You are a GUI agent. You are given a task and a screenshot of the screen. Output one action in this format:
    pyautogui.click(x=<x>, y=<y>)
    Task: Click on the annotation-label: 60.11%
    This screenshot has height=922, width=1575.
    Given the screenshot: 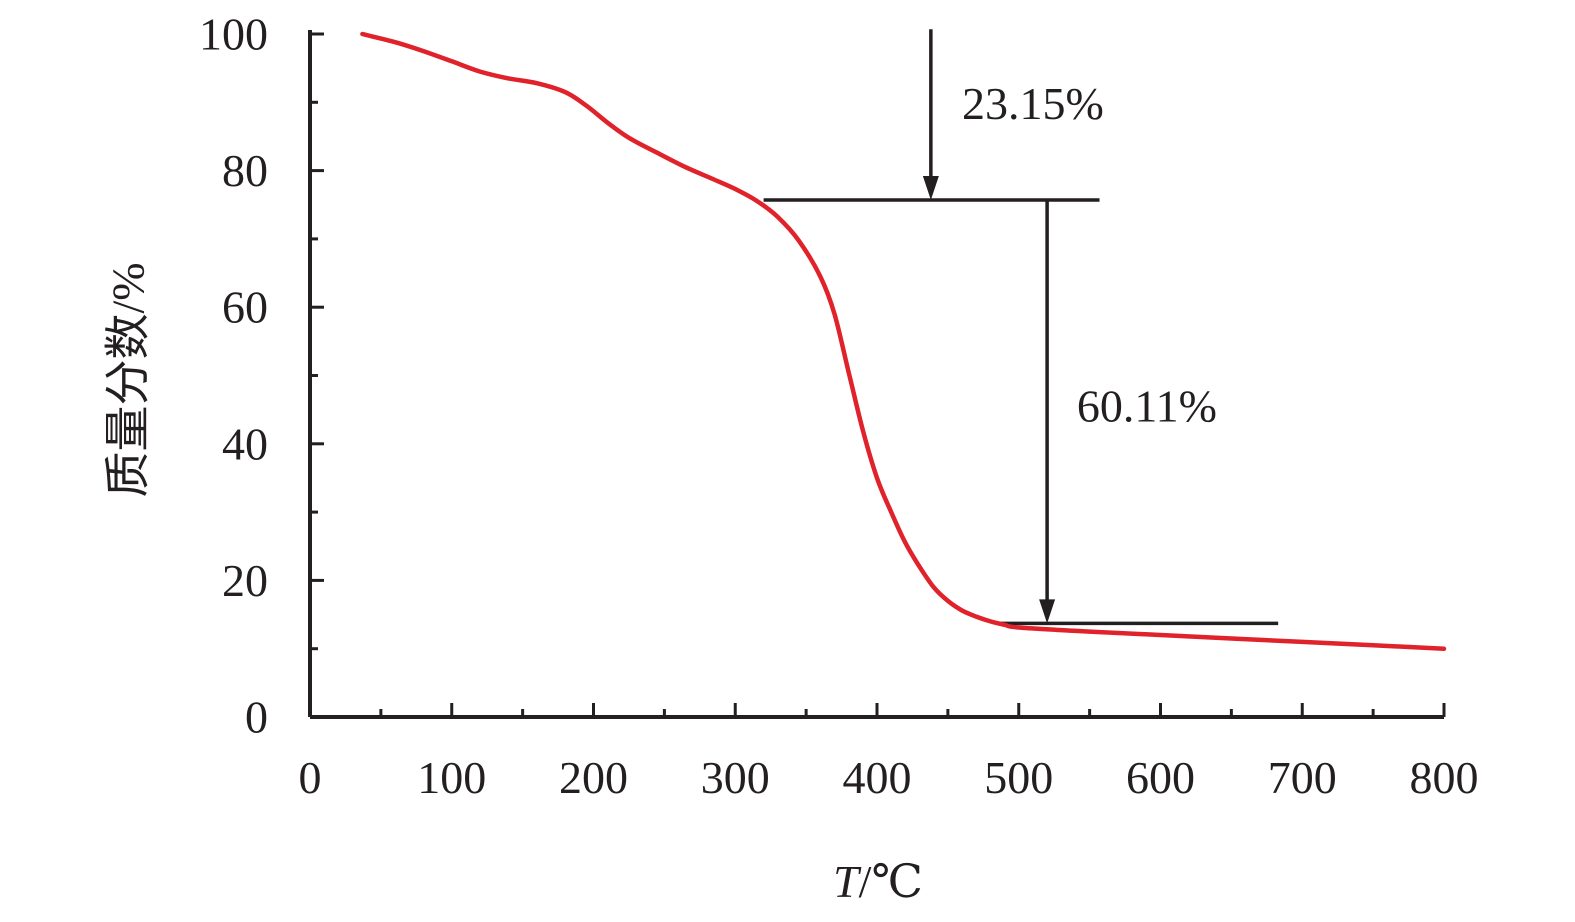 What is the action you would take?
    pyautogui.click(x=1147, y=406)
    